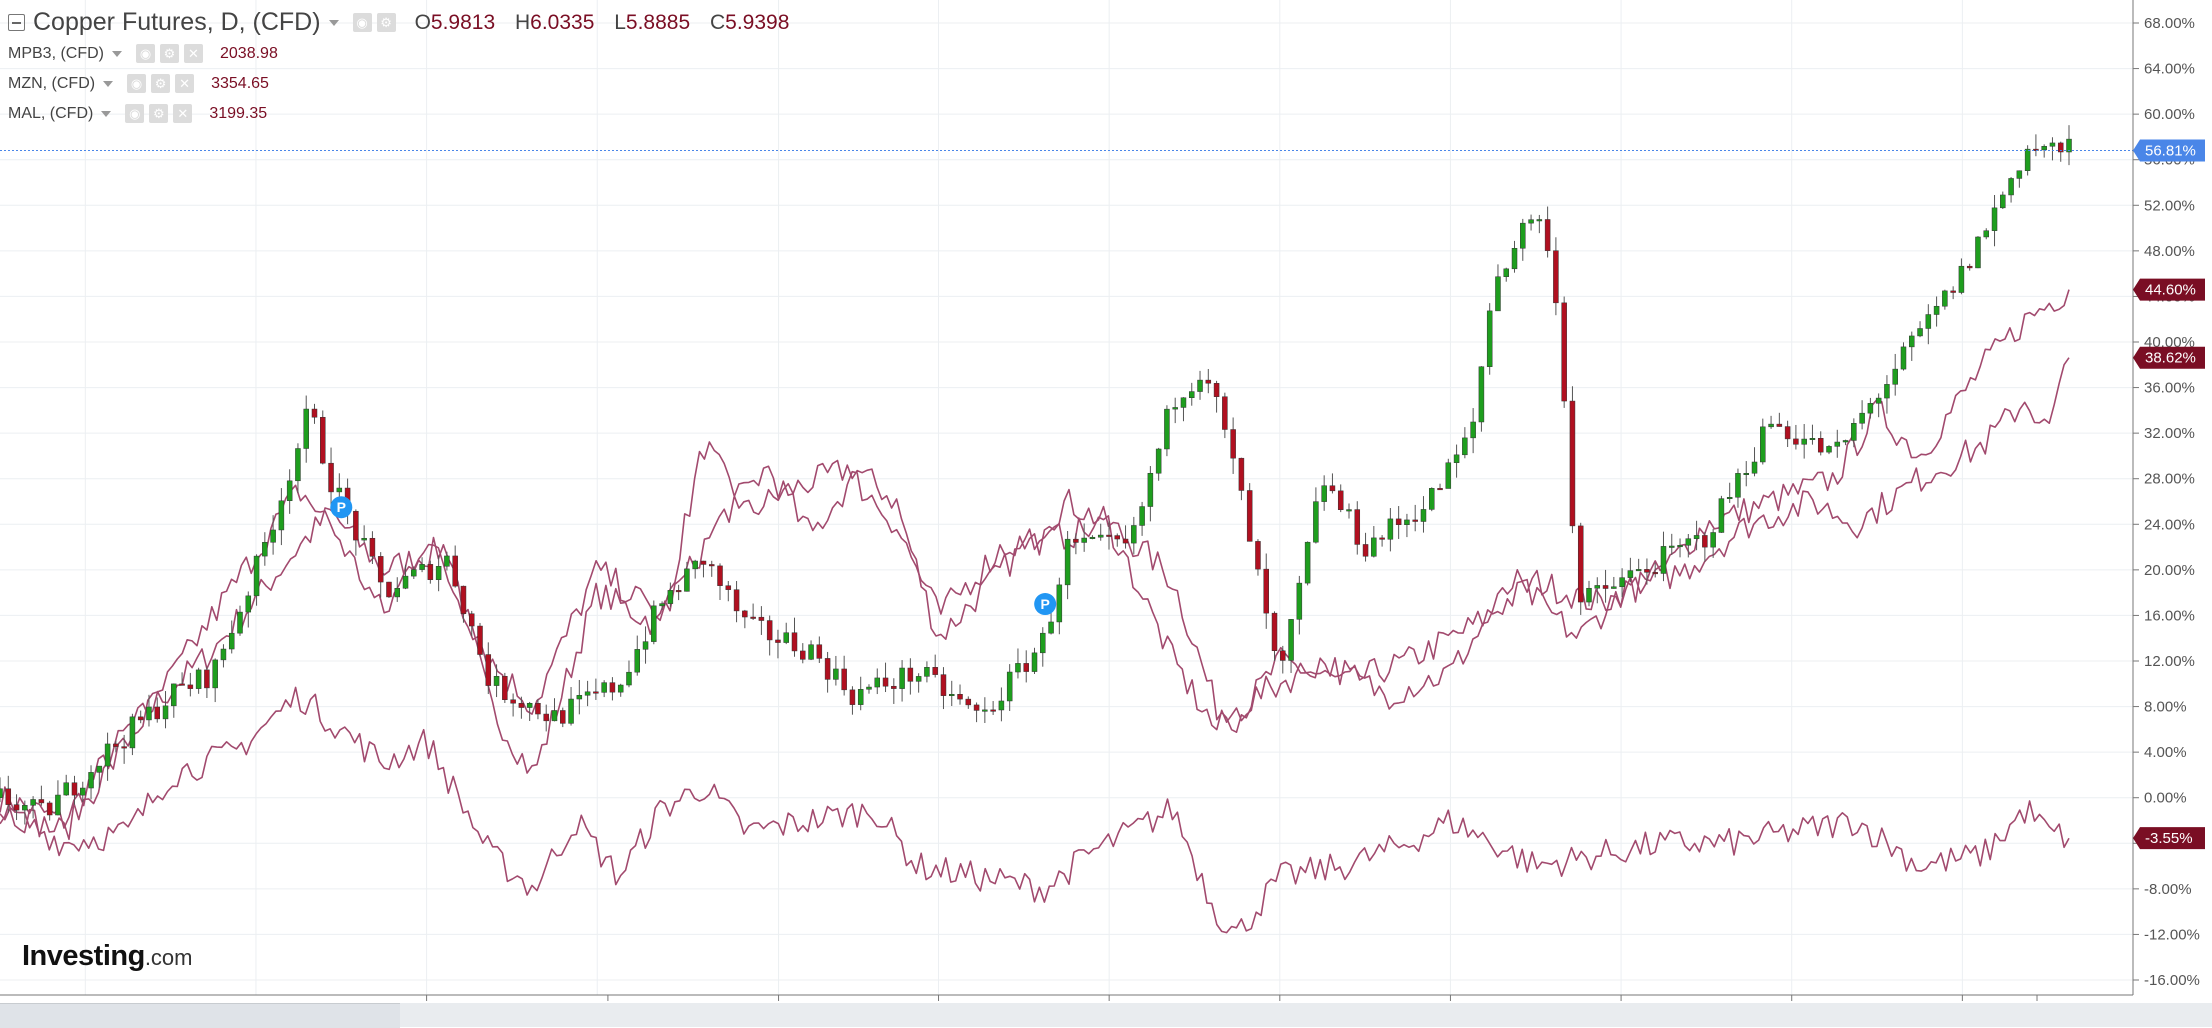 This screenshot has height=1028, width=2212. I want to click on low-value: 5.8885, so click(658, 22).